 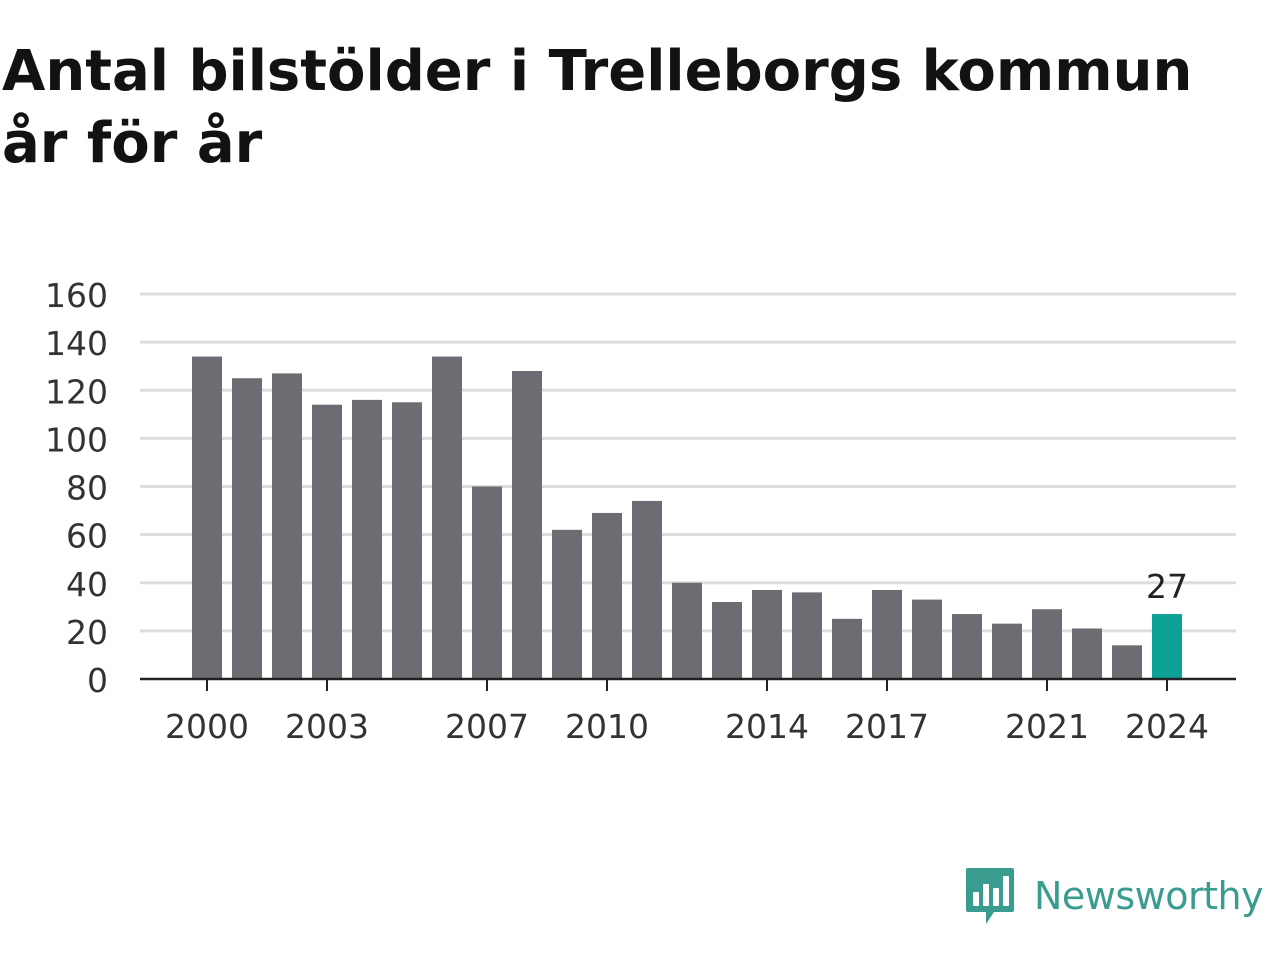 I want to click on annotations: 27, so click(x=1167, y=586).